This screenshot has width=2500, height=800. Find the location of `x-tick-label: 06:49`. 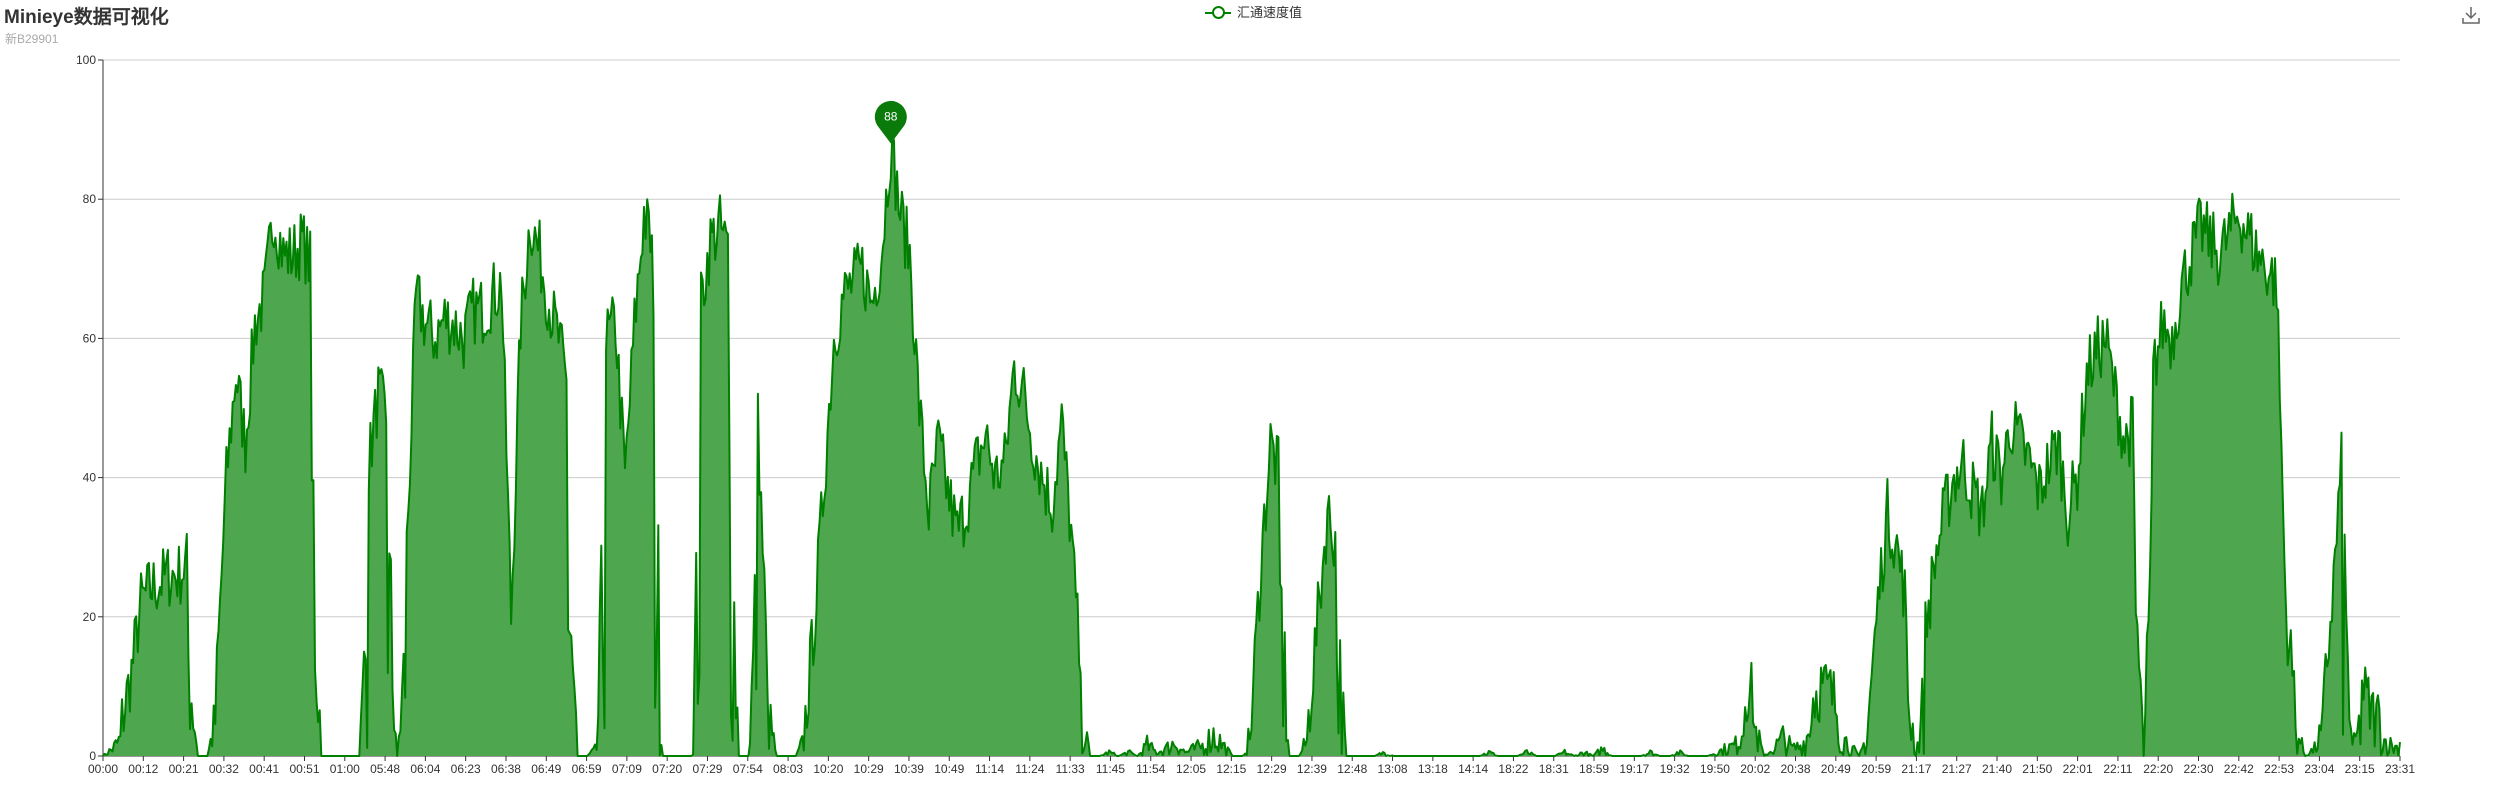

x-tick-label: 06:49 is located at coordinates (546, 769).